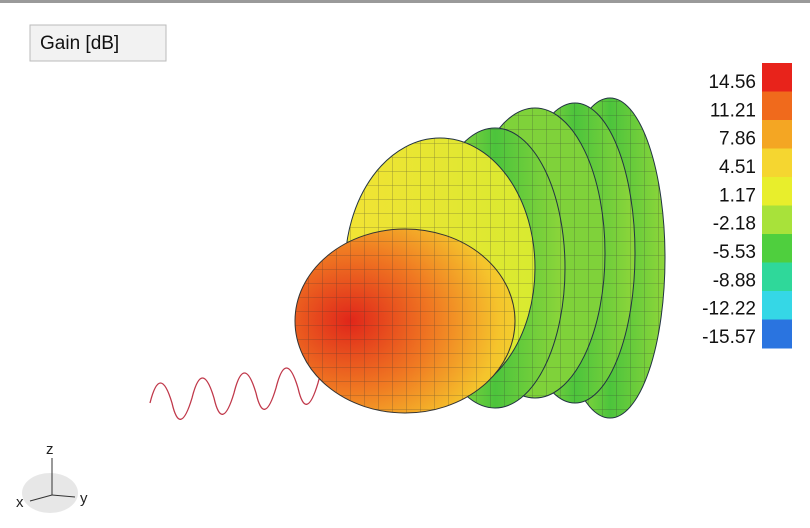 This screenshot has width=810, height=528. What do you see at coordinates (733, 110) in the screenshot?
I see `legend-label: 11.21` at bounding box center [733, 110].